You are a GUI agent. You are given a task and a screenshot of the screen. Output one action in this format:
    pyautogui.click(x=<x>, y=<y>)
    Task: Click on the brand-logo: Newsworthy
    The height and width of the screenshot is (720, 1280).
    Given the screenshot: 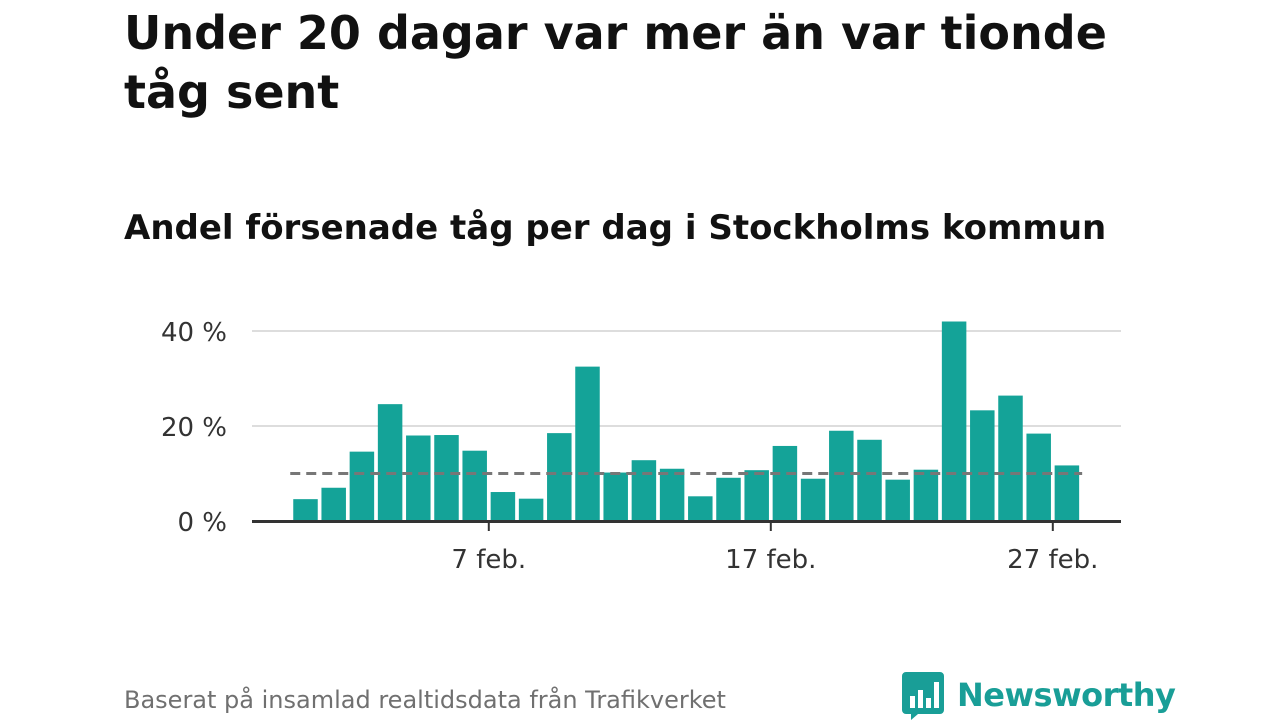 What is the action you would take?
    pyautogui.click(x=1039, y=695)
    